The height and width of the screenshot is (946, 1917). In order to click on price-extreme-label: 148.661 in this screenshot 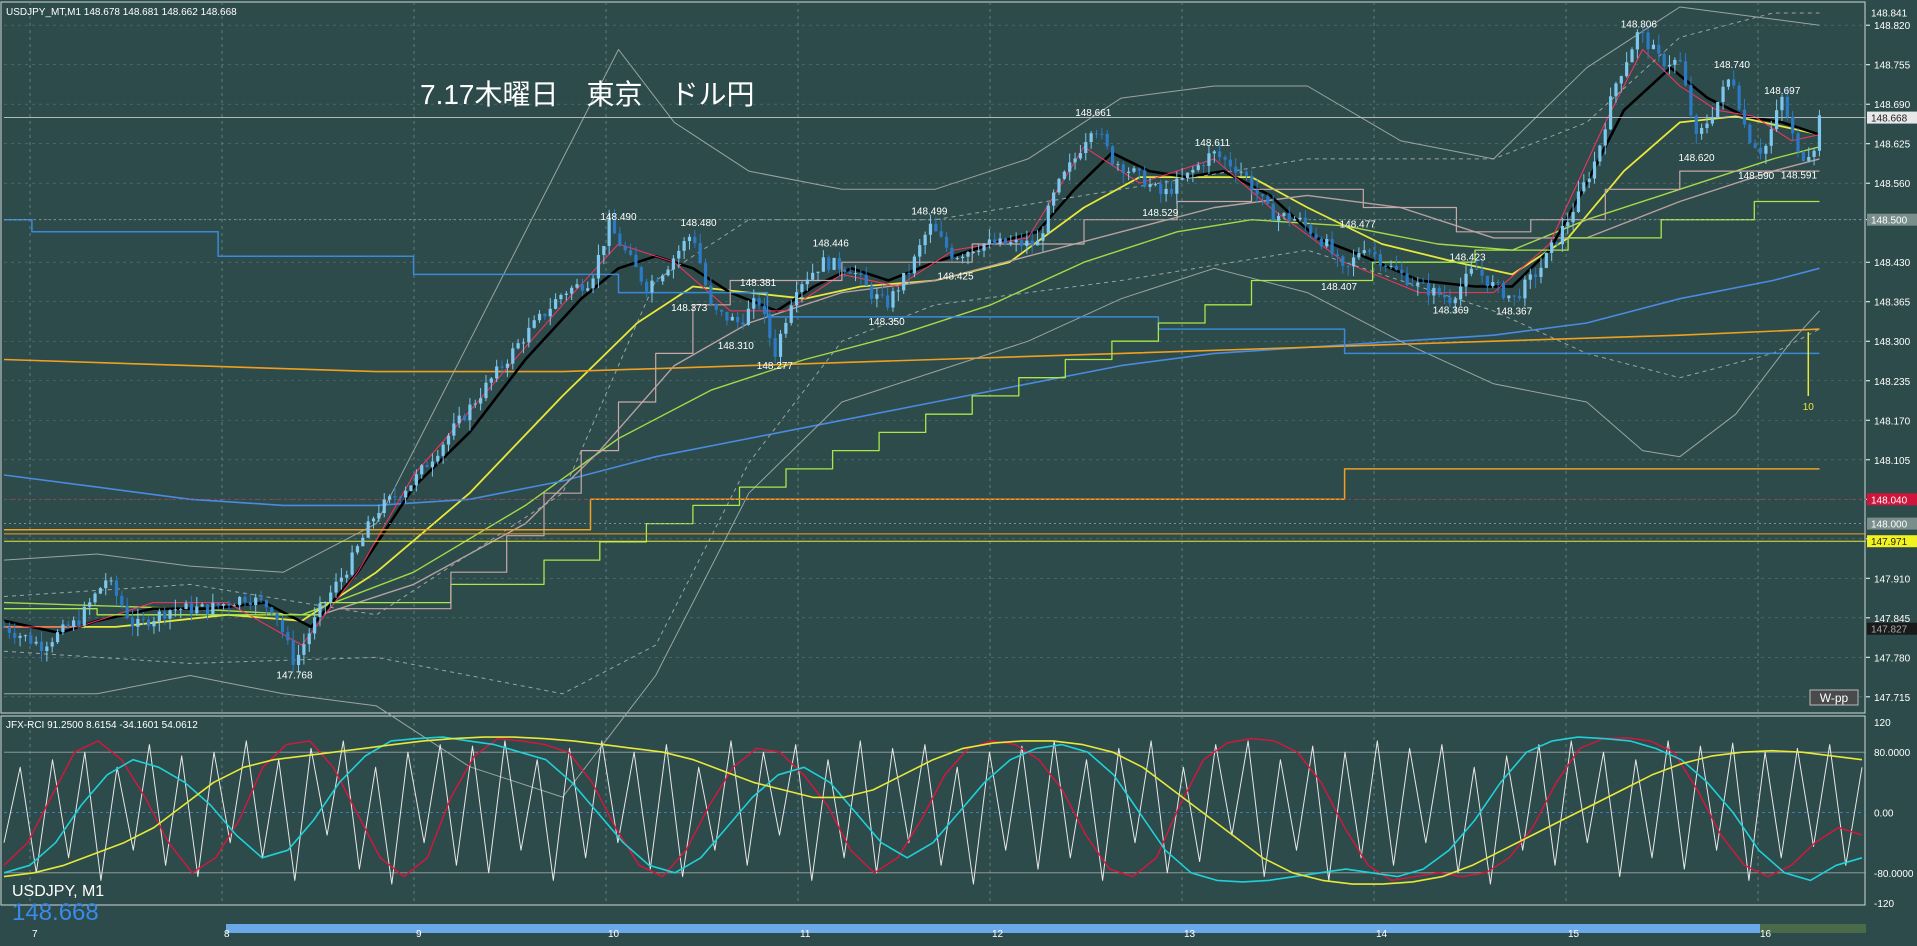, I will do `click(1093, 113)`.